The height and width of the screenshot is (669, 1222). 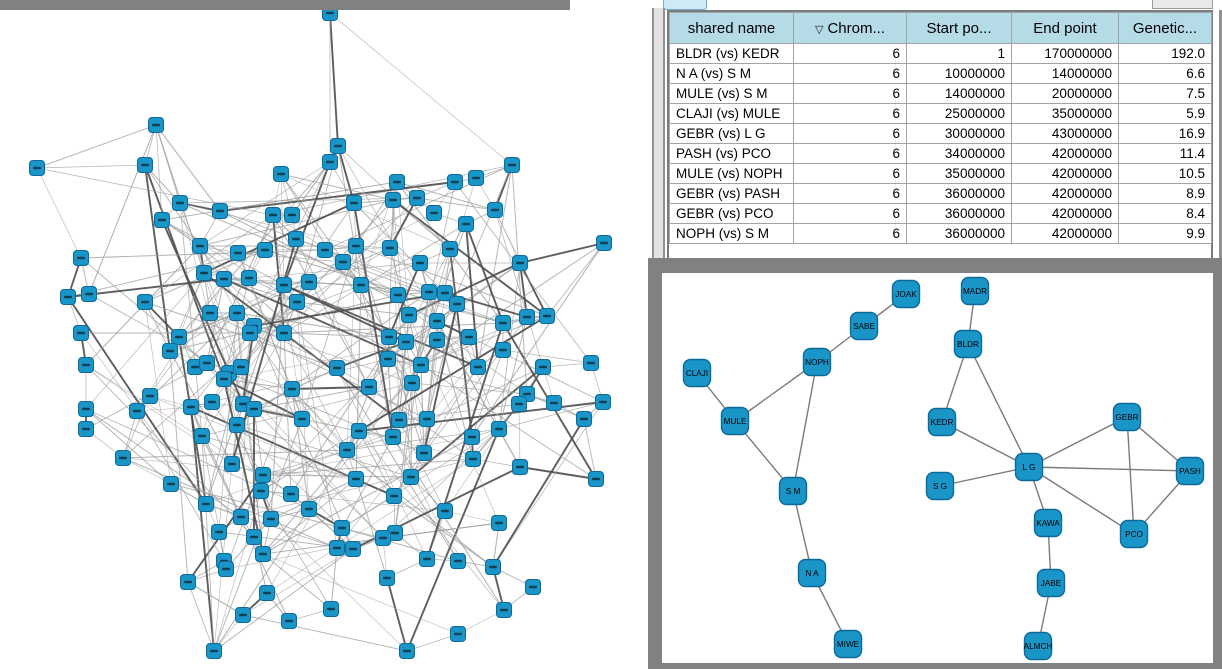 What do you see at coordinates (959, 113) in the screenshot?
I see `table-cell: 25000000` at bounding box center [959, 113].